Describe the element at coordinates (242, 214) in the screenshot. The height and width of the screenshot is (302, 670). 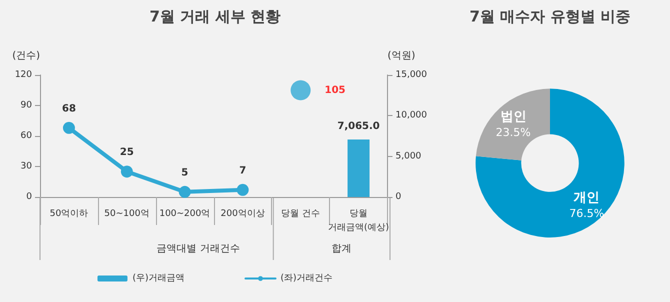
I see `x-tick-label: 200억이상` at that location.